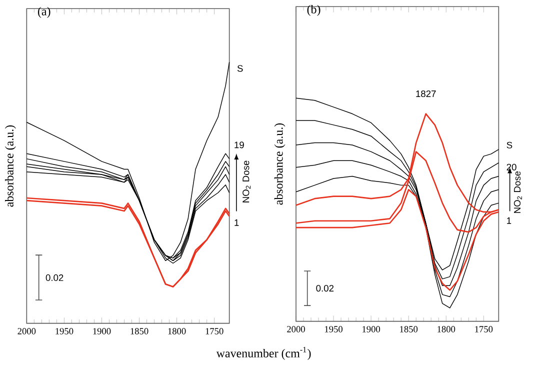  What do you see at coordinates (426, 94) in the screenshot?
I see `annotation: 1827` at bounding box center [426, 94].